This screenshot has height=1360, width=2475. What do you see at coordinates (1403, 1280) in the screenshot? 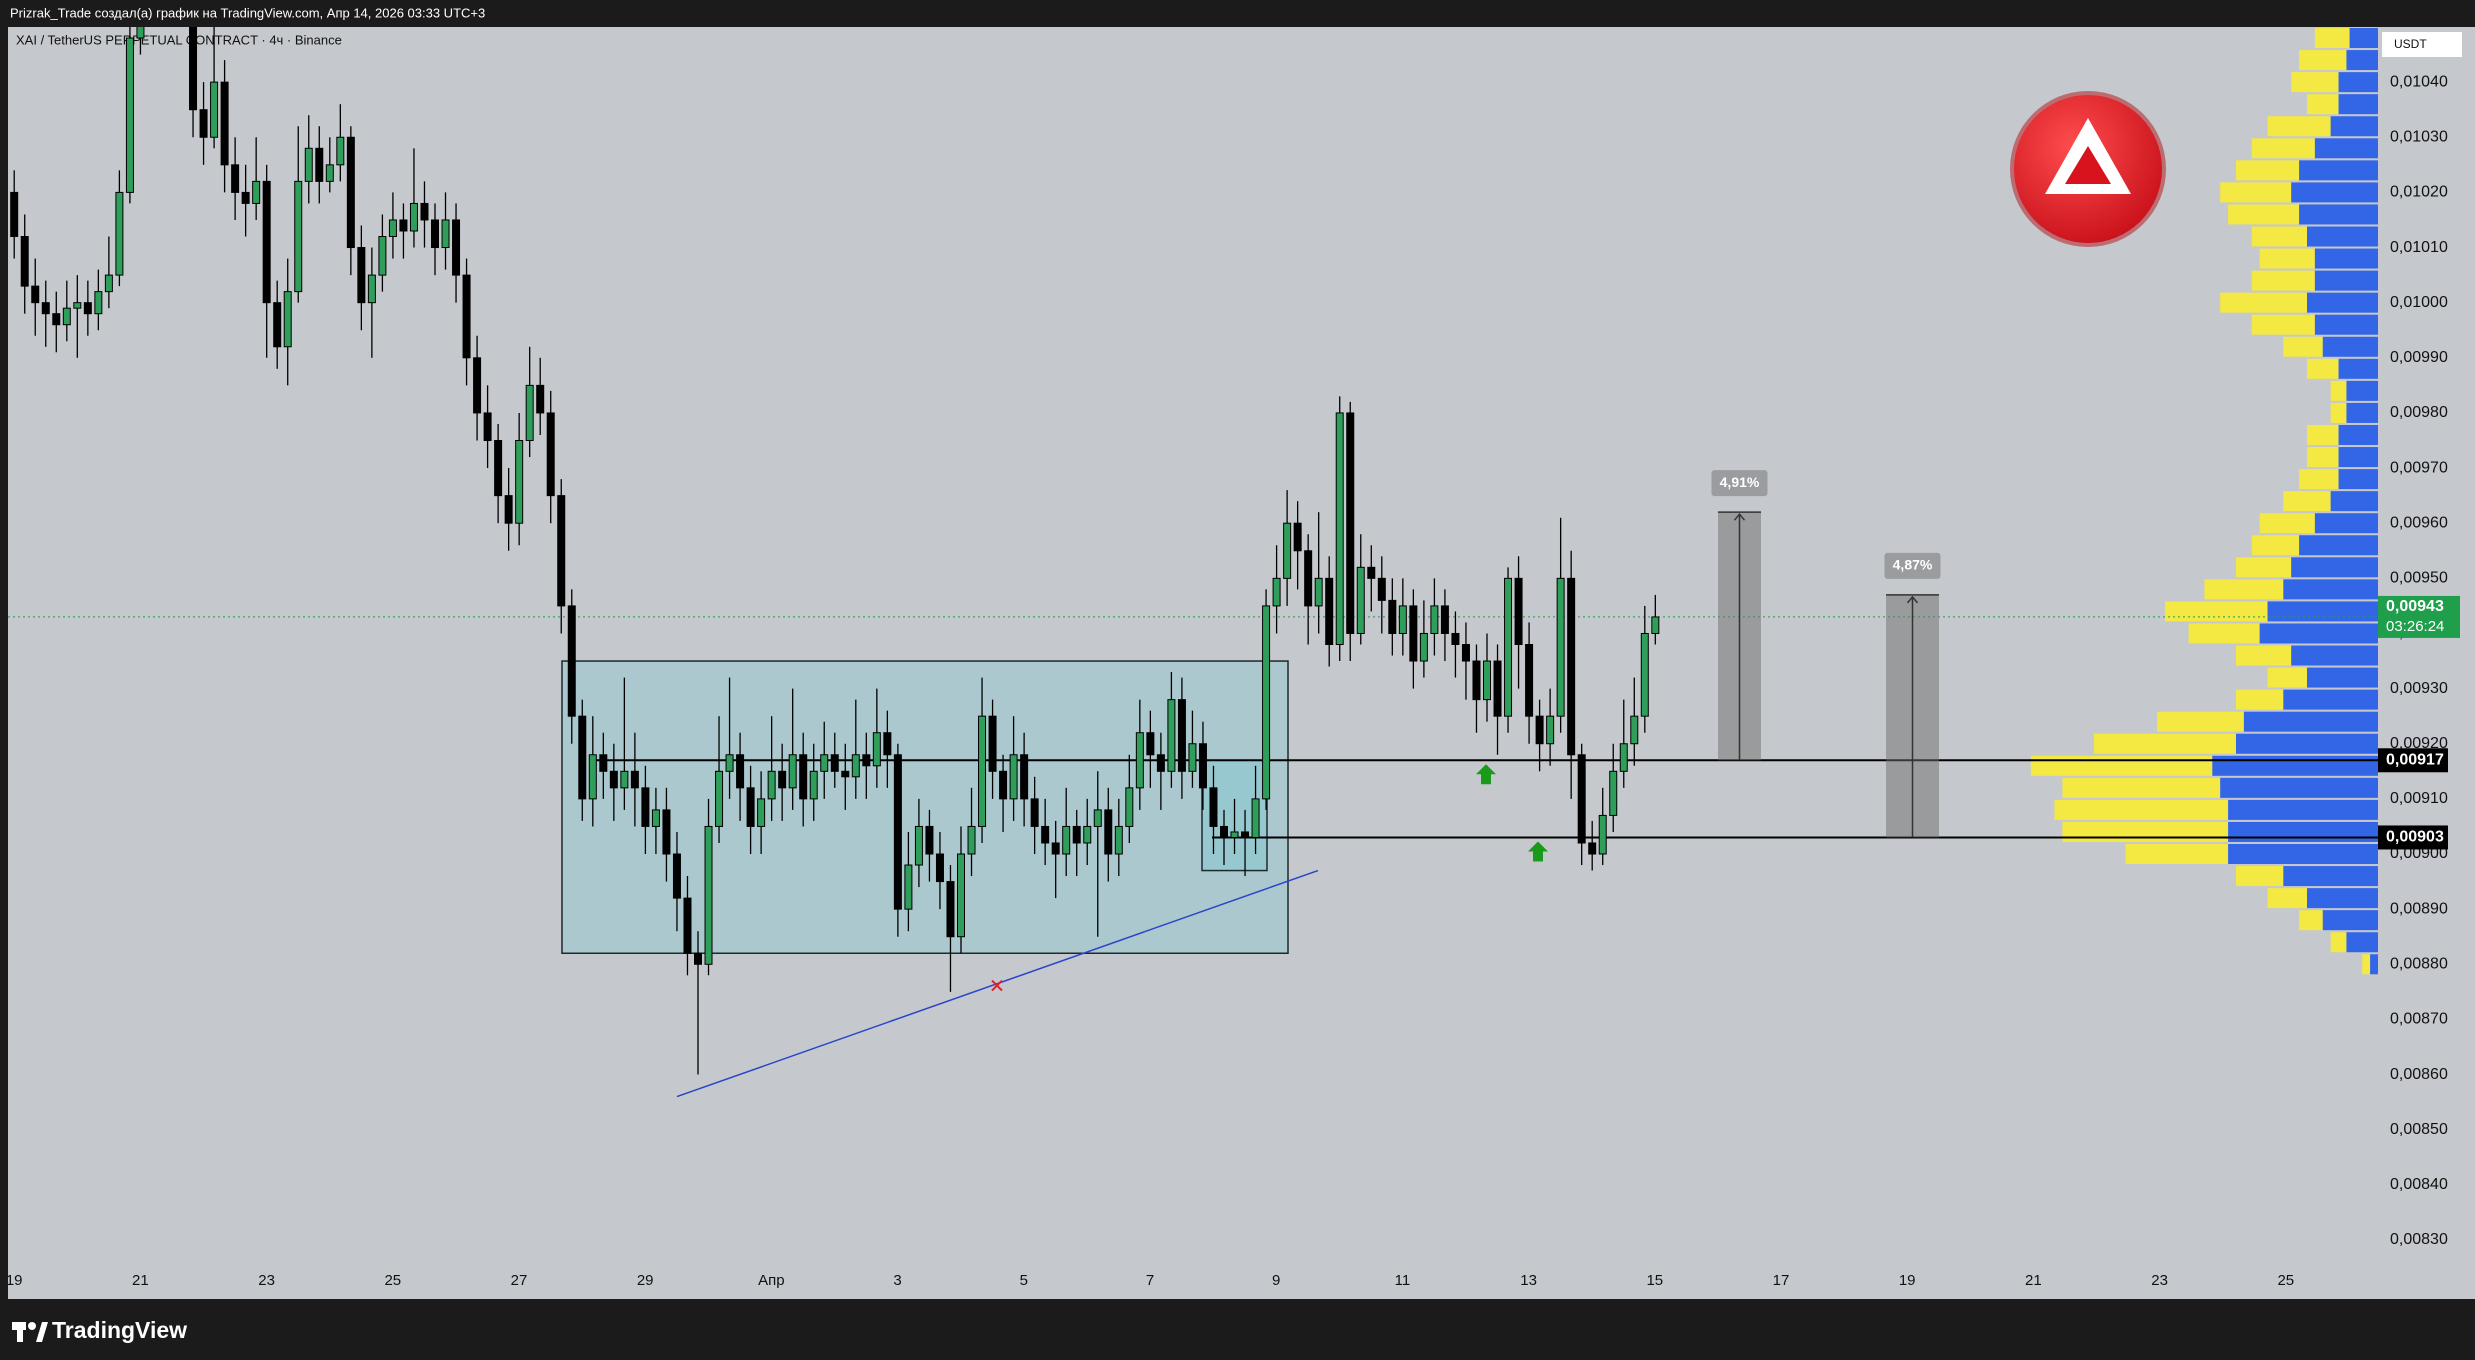
I see `x-tick-label: 11` at bounding box center [1403, 1280].